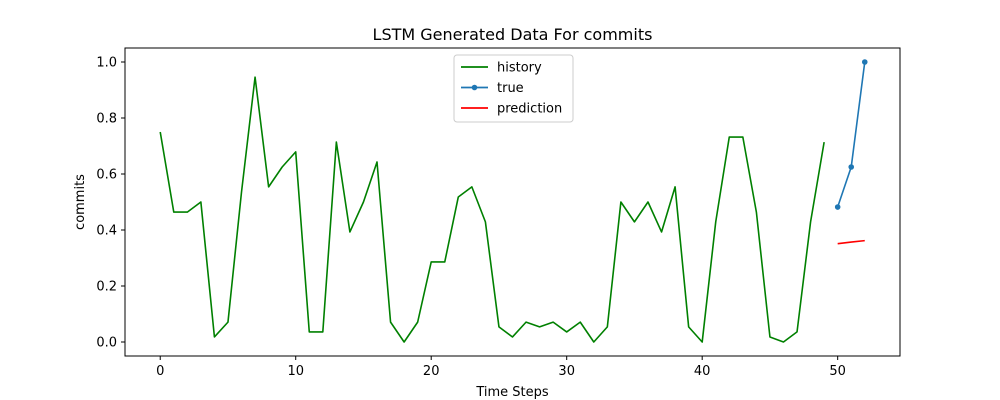 Image resolution: width=1000 pixels, height=400 pixels. I want to click on y-tick-label: 0.0, so click(106, 343).